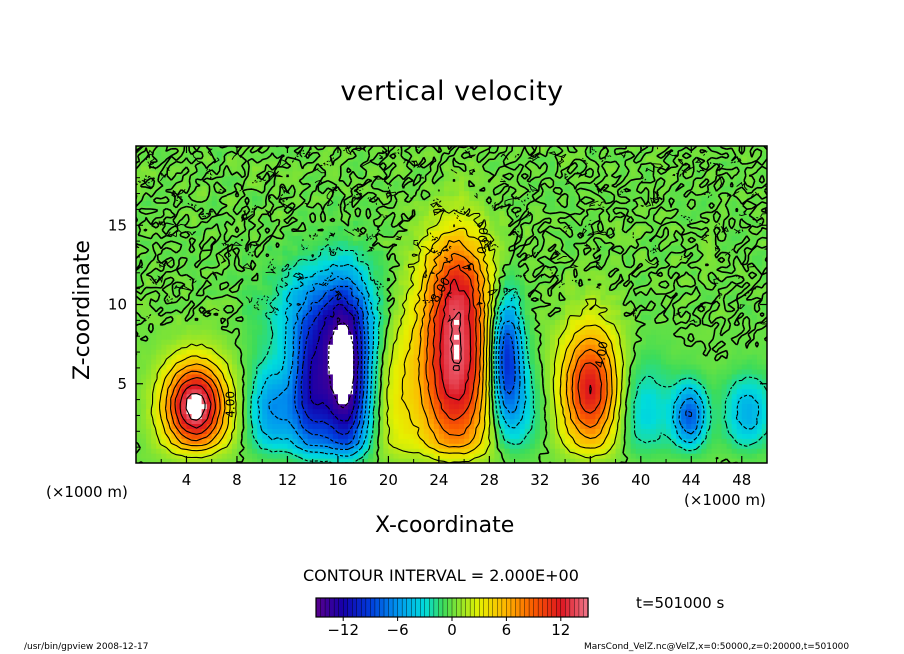 The image size is (904, 654). I want to click on contour-interval-label: CONTOUR INTERVAL = 2.000E+00, so click(441, 575).